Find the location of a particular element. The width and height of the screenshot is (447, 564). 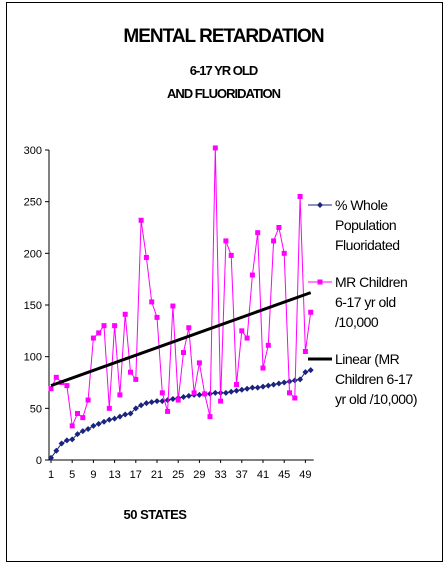

y-tick-label: 0 is located at coordinates (39, 461).